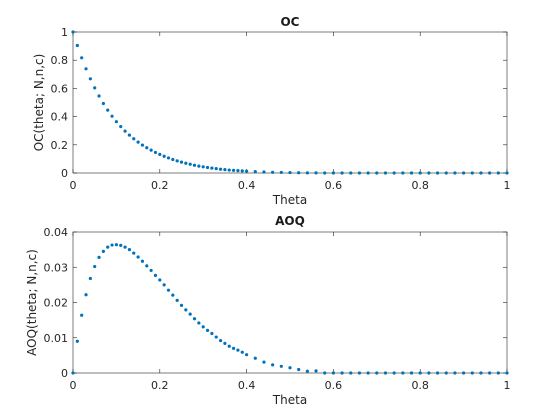  What do you see at coordinates (60, 145) in the screenshot?
I see `oc-y-tick-label: 0.2` at bounding box center [60, 145].